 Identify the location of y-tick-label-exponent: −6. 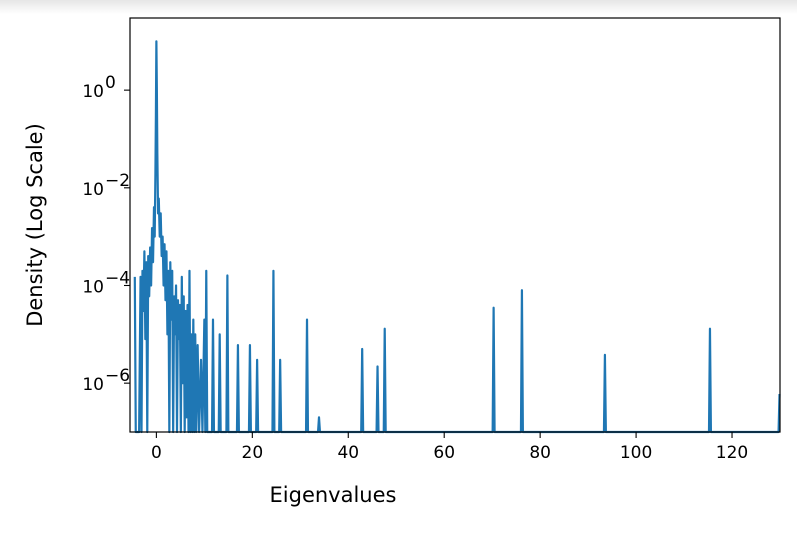
(117, 376).